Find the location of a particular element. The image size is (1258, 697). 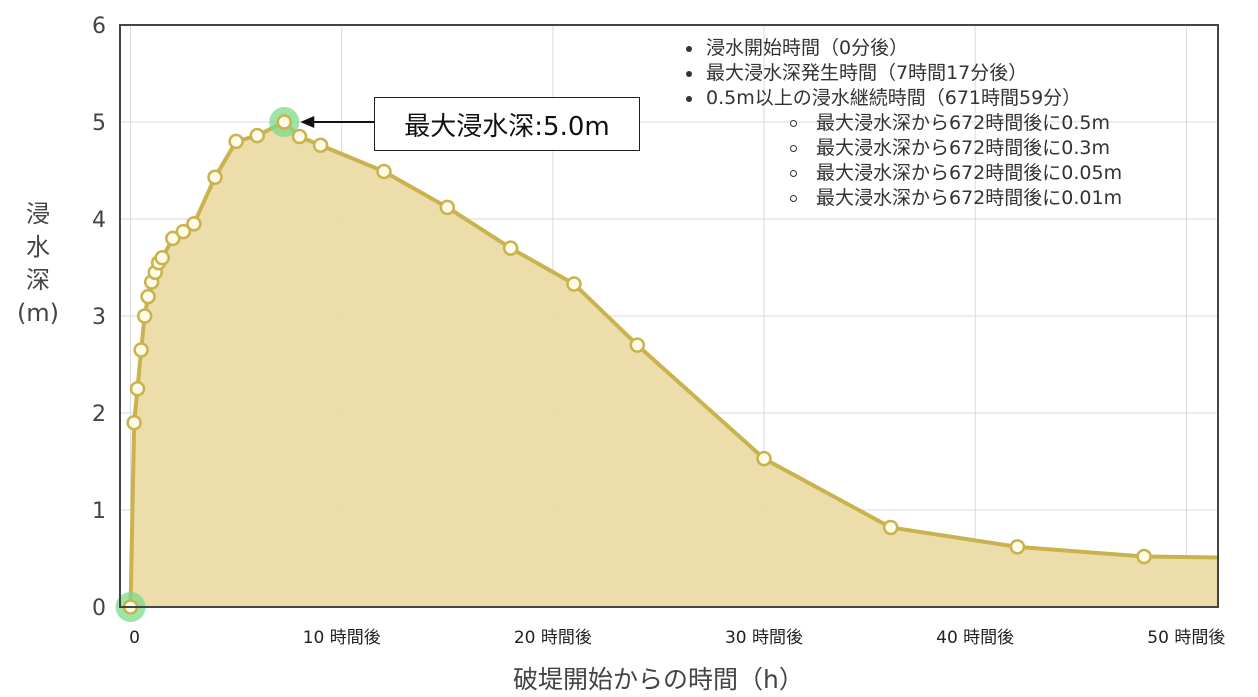

y-axis-label-part-2: 深 is located at coordinates (38, 280).